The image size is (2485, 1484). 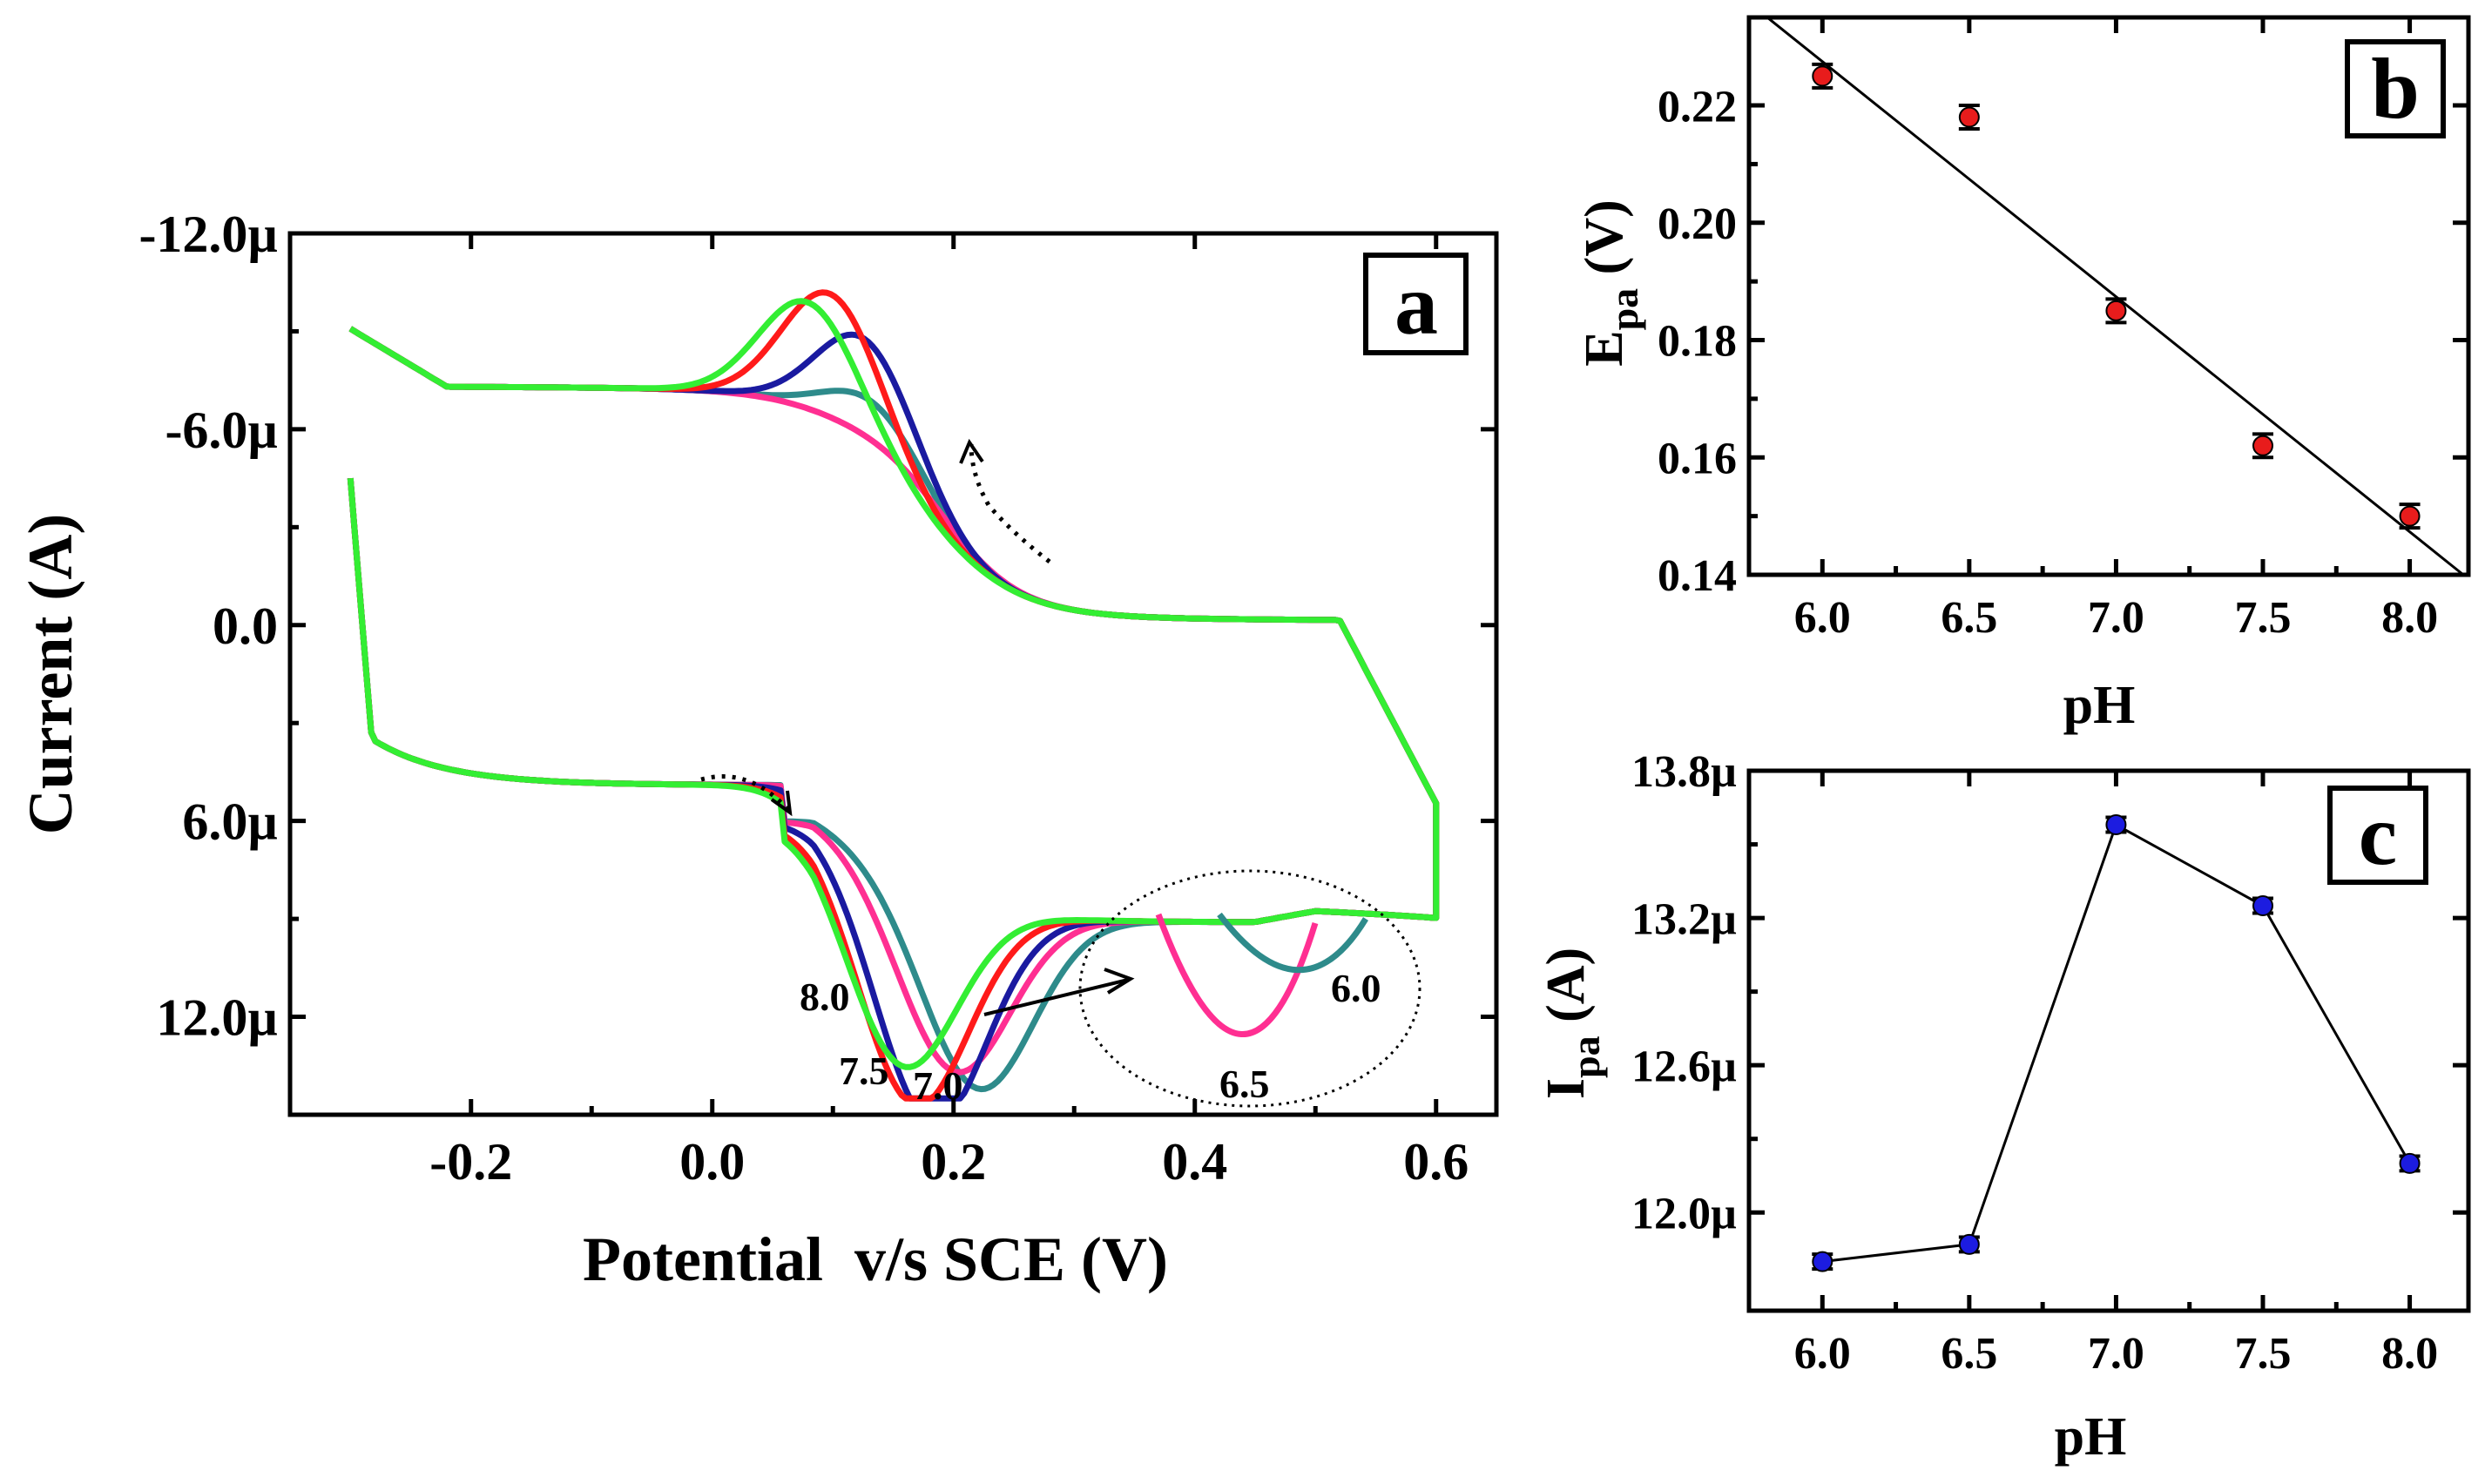 I want to click on panel-c-label-box, so click(x=2377, y=836).